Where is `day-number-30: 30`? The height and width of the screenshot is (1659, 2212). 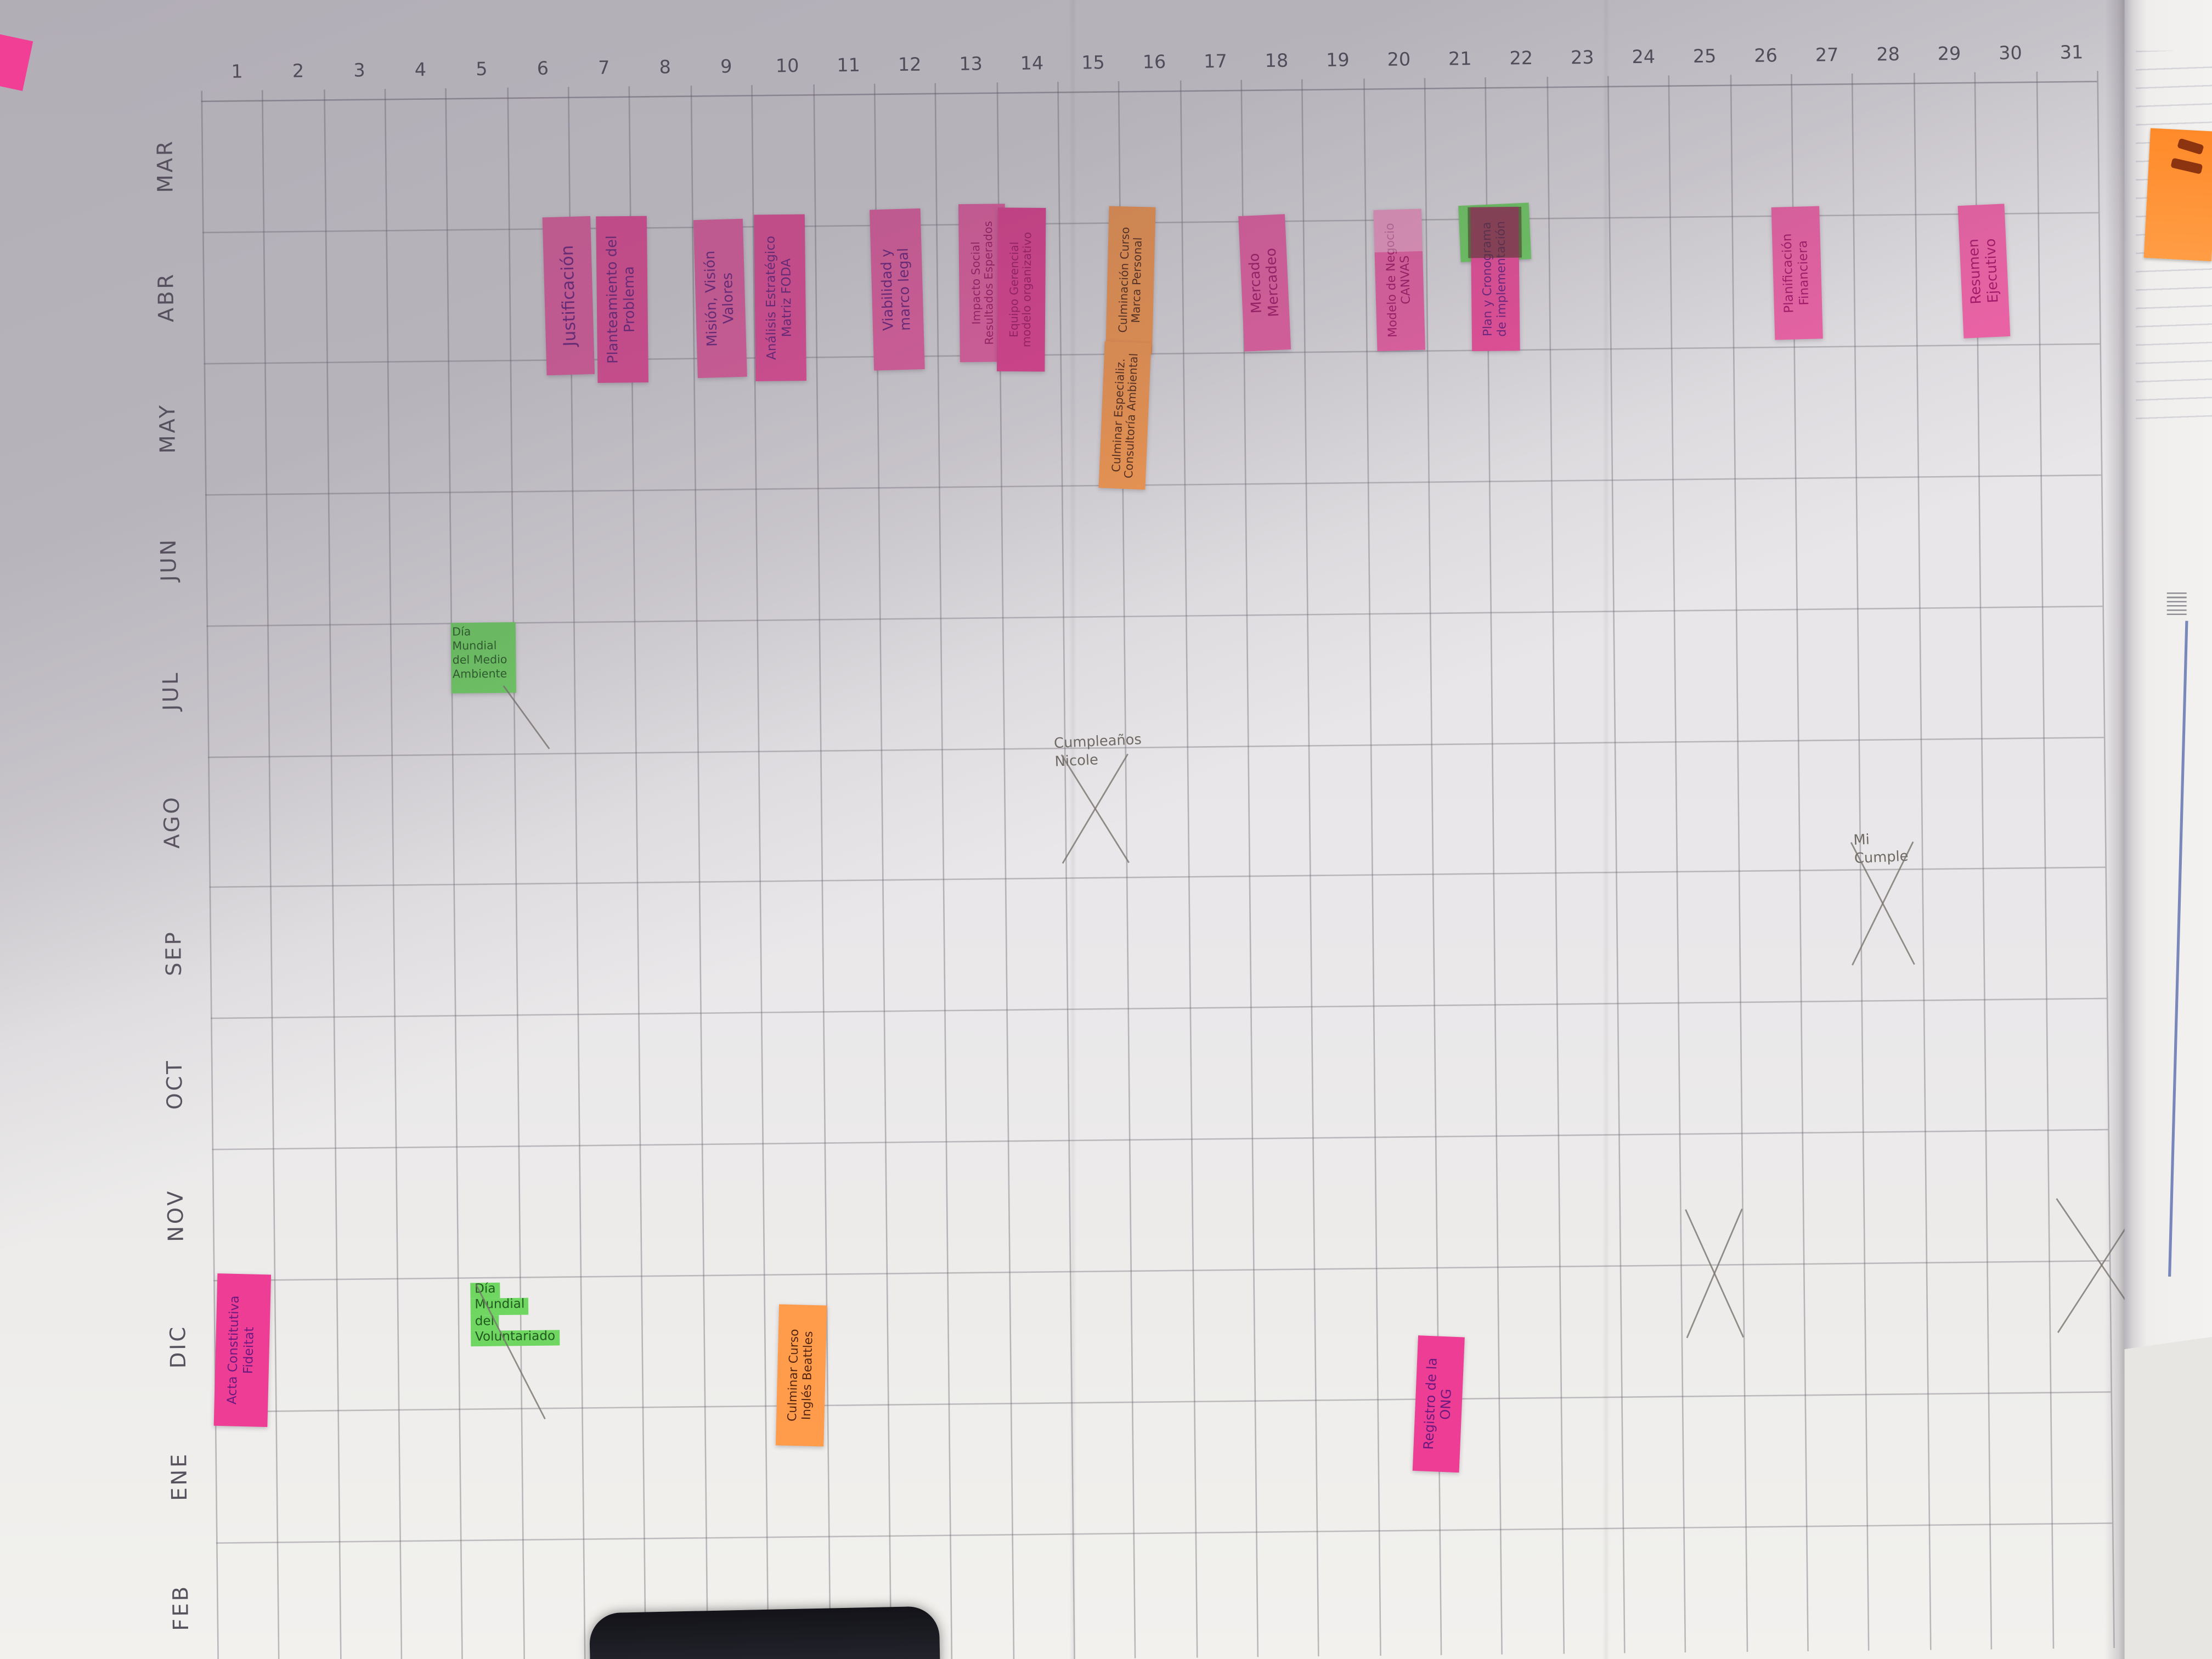
day-number-30: 30 is located at coordinates (2011, 54).